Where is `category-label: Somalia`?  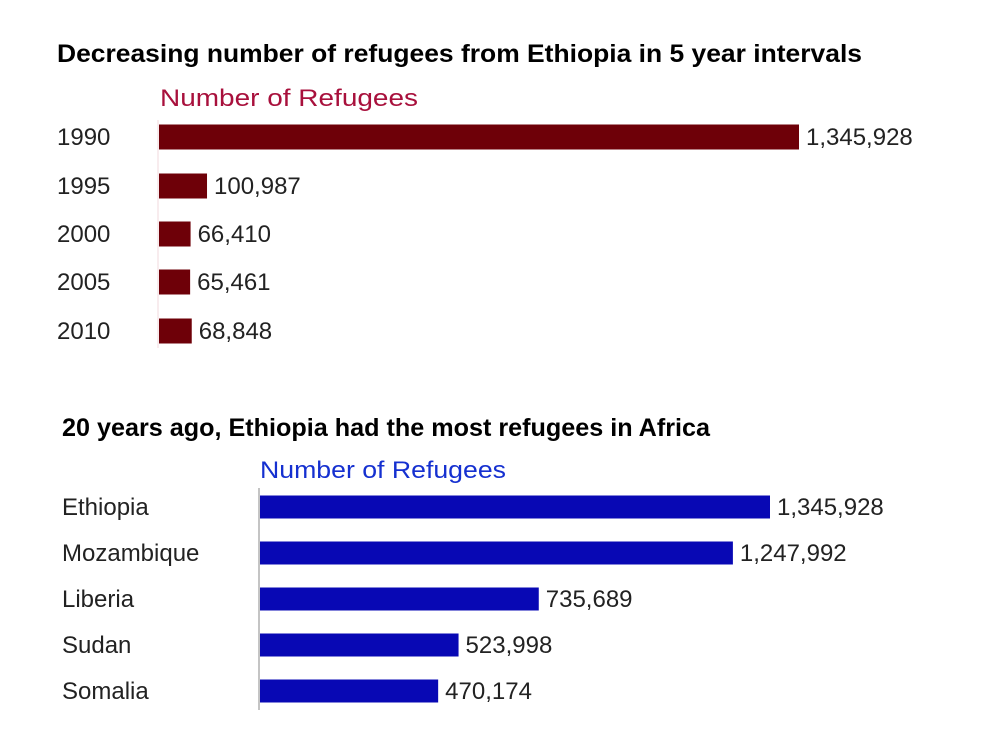
category-label: Somalia is located at coordinates (105, 691).